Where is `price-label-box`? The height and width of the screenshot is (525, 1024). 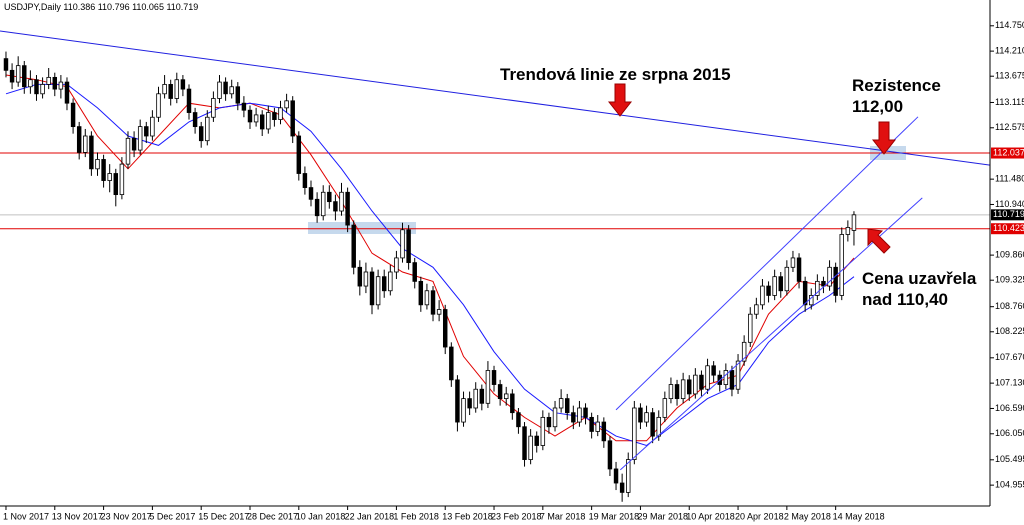
price-label-box is located at coordinates (1007, 215).